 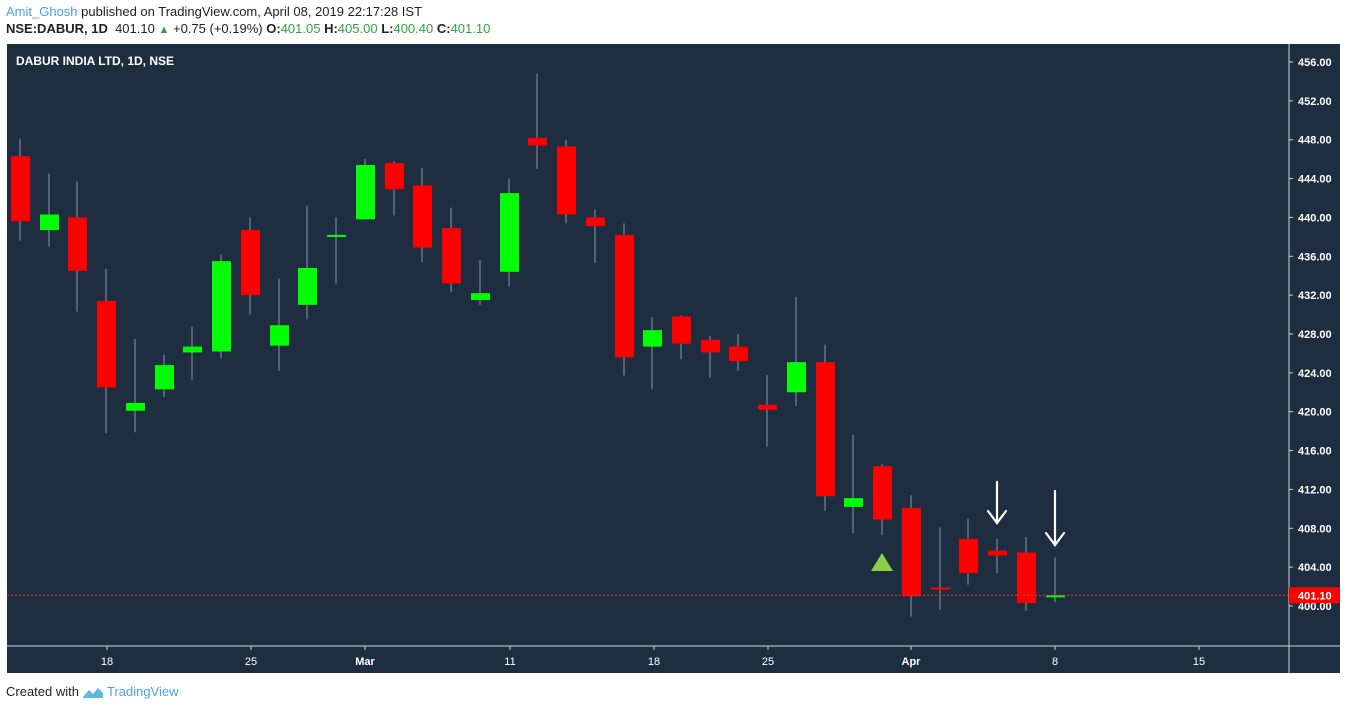 I want to click on up-triangle-icon: ▲, so click(x=164, y=30).